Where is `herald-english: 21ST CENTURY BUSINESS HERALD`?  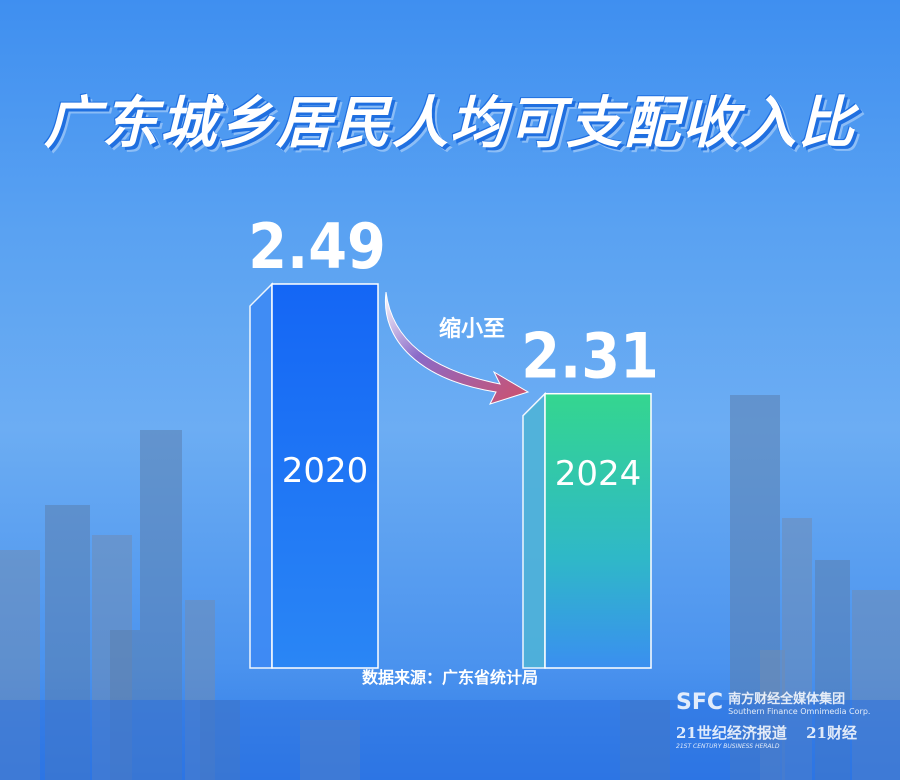
herald-english: 21ST CENTURY BUSINESS HERALD is located at coordinates (728, 746).